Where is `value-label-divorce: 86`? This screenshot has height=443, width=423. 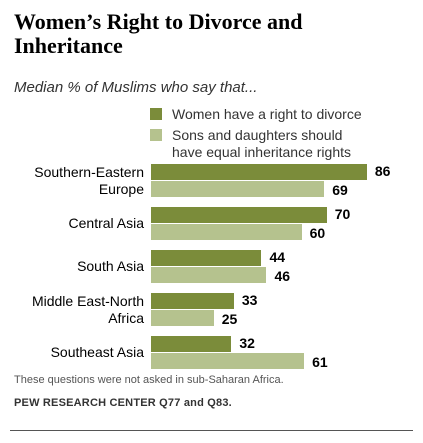 value-label-divorce: 86 is located at coordinates (382, 171).